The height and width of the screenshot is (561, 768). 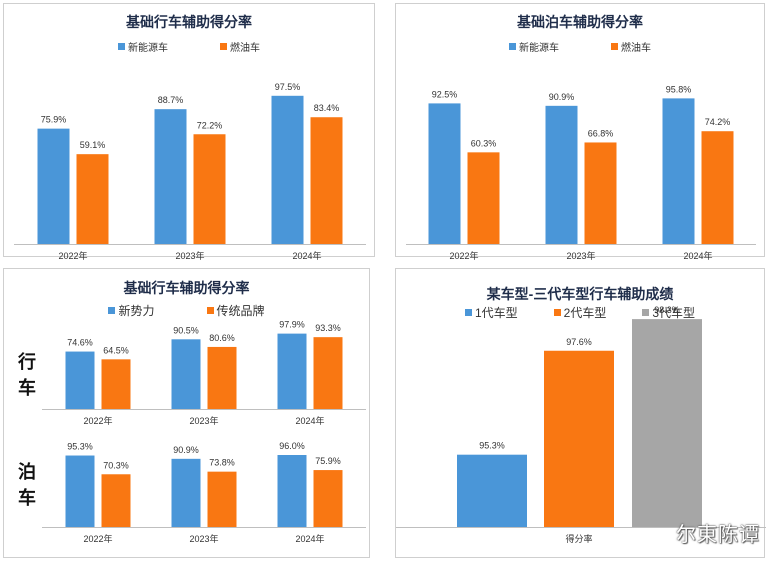 What do you see at coordinates (189, 22) in the screenshot?
I see `chart-title: 基础行车辅助得分率` at bounding box center [189, 22].